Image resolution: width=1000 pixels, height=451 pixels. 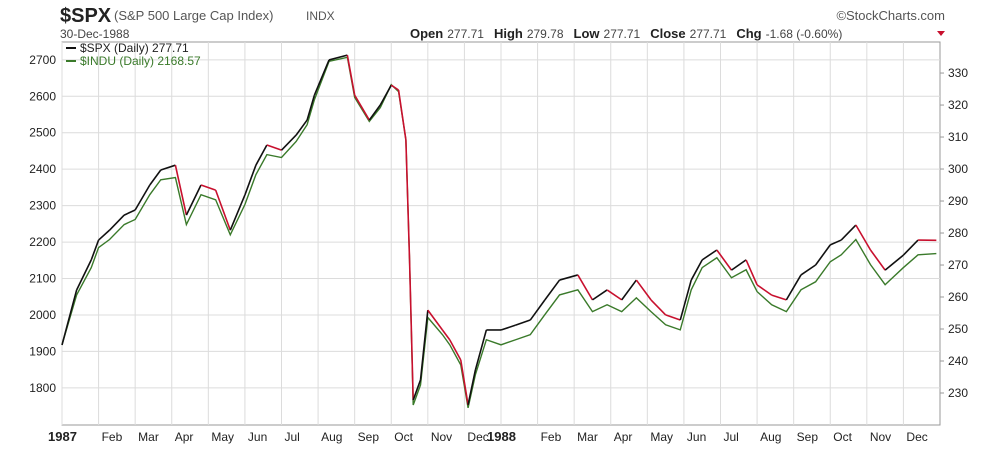 I want to click on y-tick-label: 2400, so click(x=42, y=169).